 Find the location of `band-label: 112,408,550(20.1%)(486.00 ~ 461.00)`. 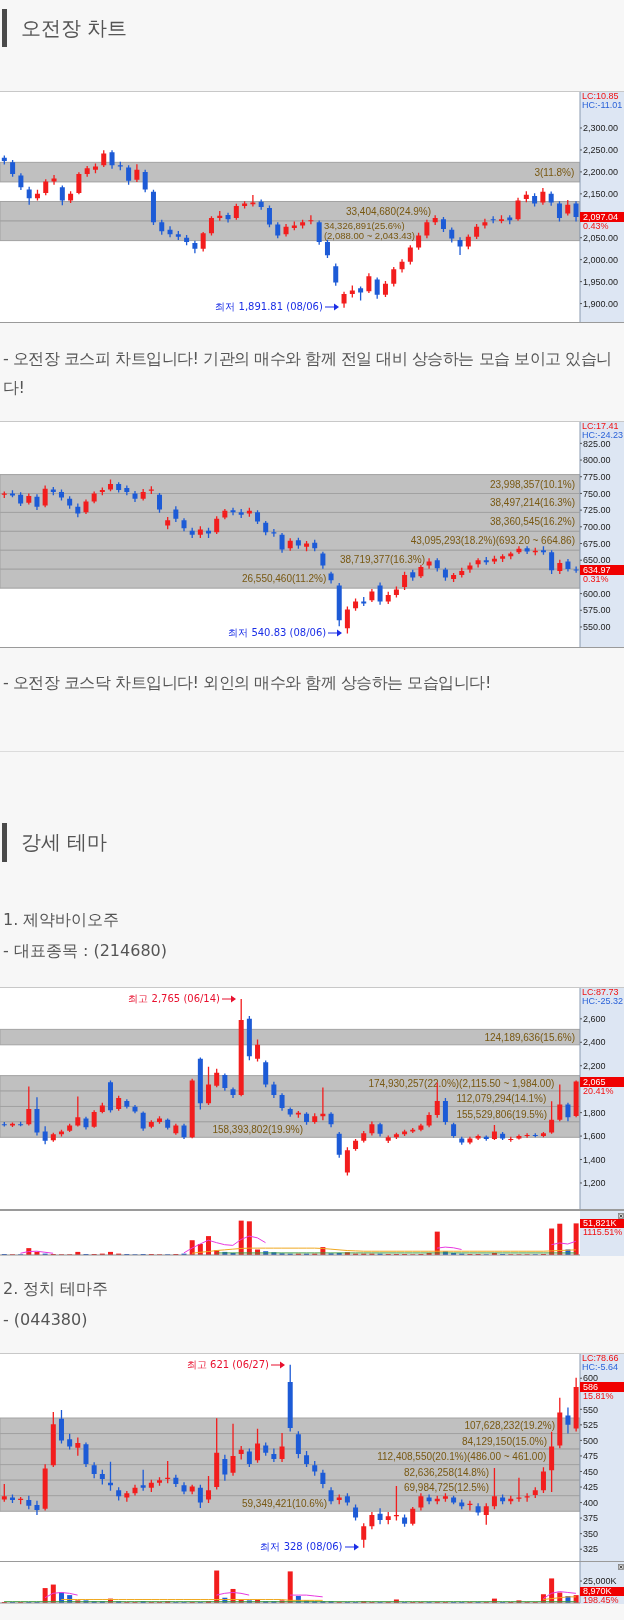

band-label: 112,408,550(20.1%)(486.00 ~ 461.00) is located at coordinates (462, 1457).